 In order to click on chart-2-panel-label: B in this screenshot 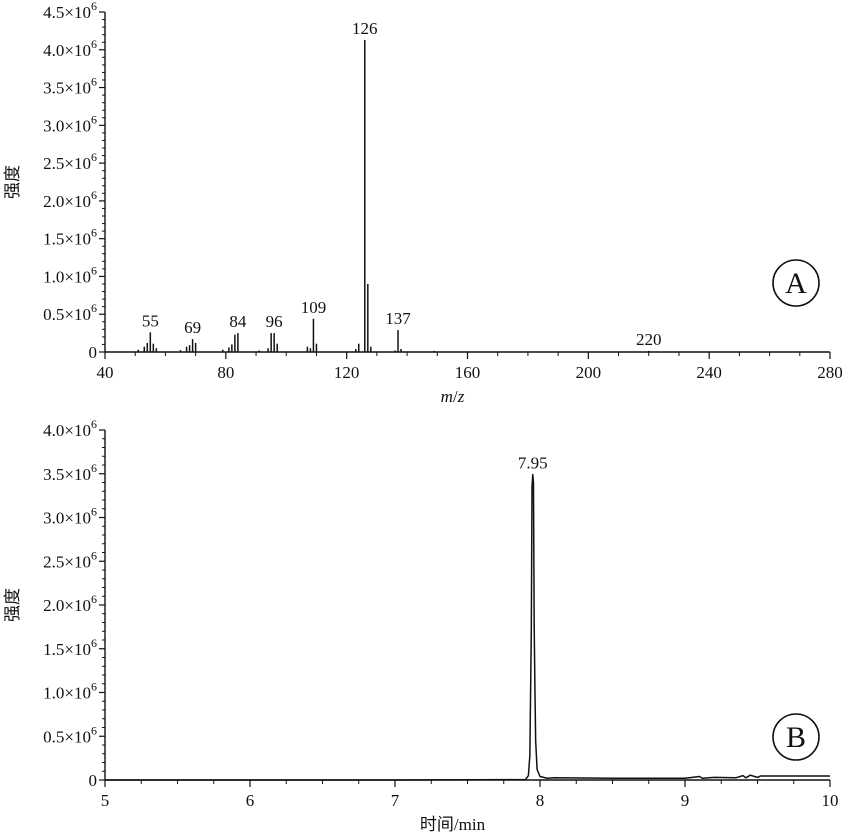, I will do `click(796, 737)`.